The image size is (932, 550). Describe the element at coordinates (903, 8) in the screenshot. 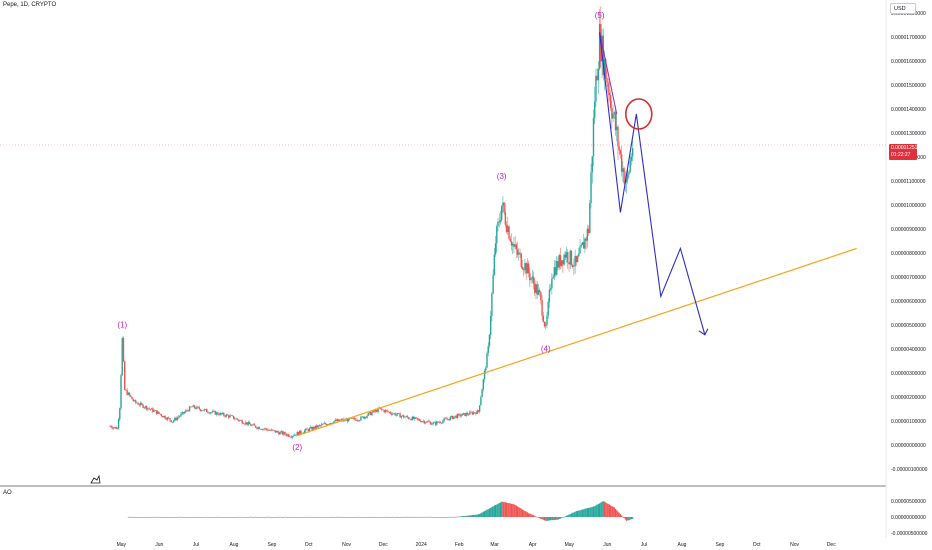

I see `currency-selector: USD` at that location.